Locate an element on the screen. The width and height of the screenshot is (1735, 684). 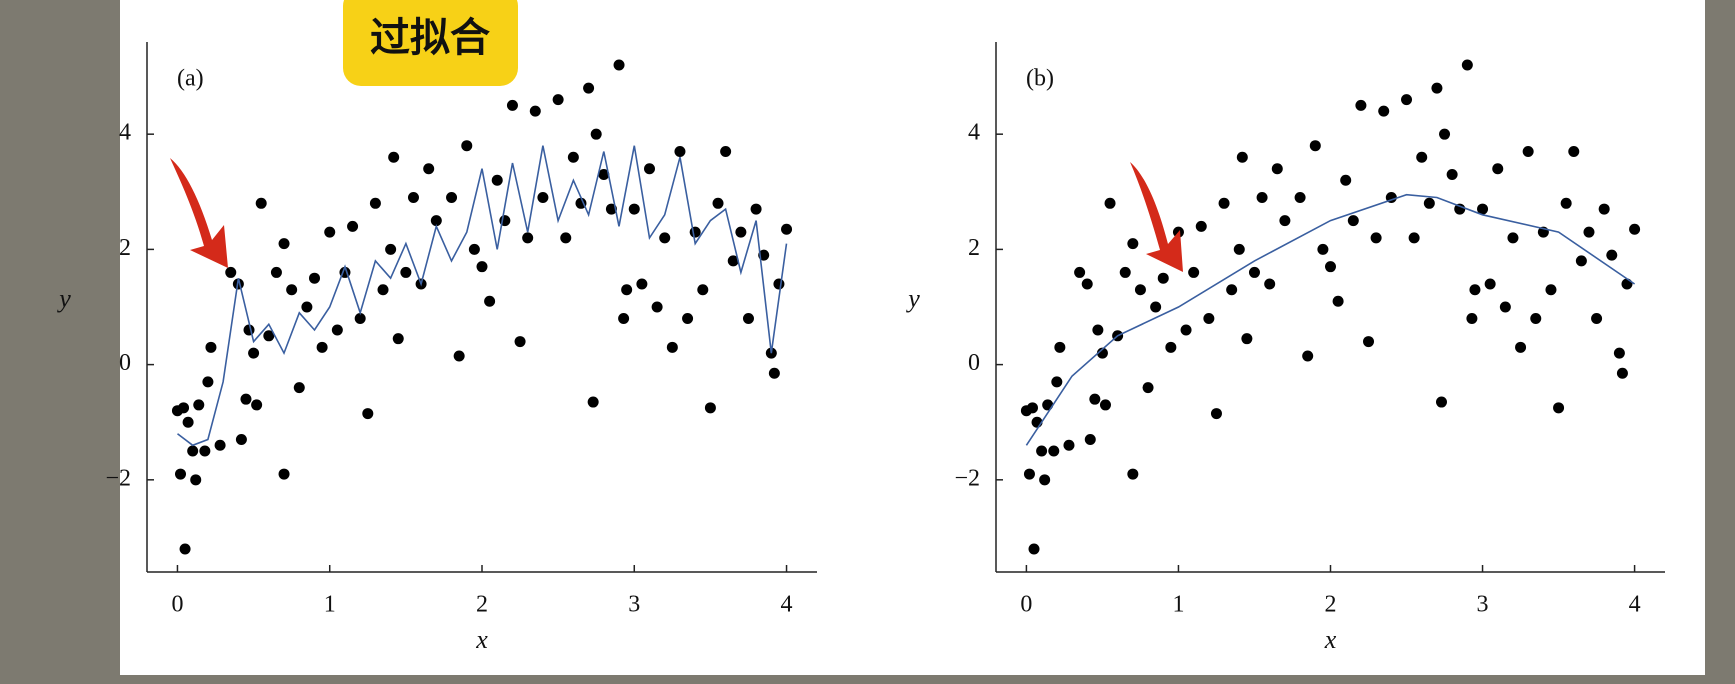
y-tick-label: 2 is located at coordinates (125, 248).